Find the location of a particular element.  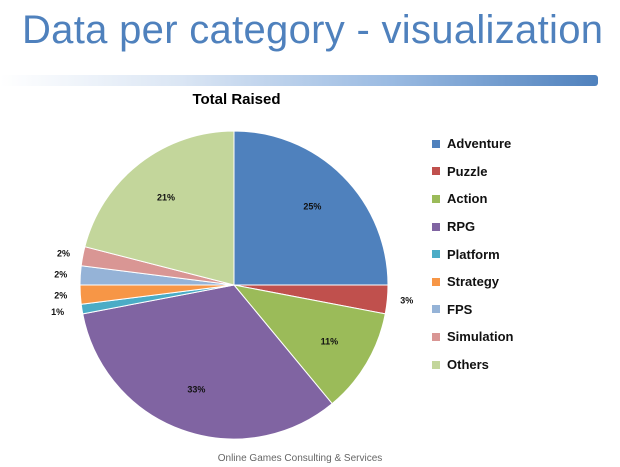

legend-label: Adventure is located at coordinates (479, 144).